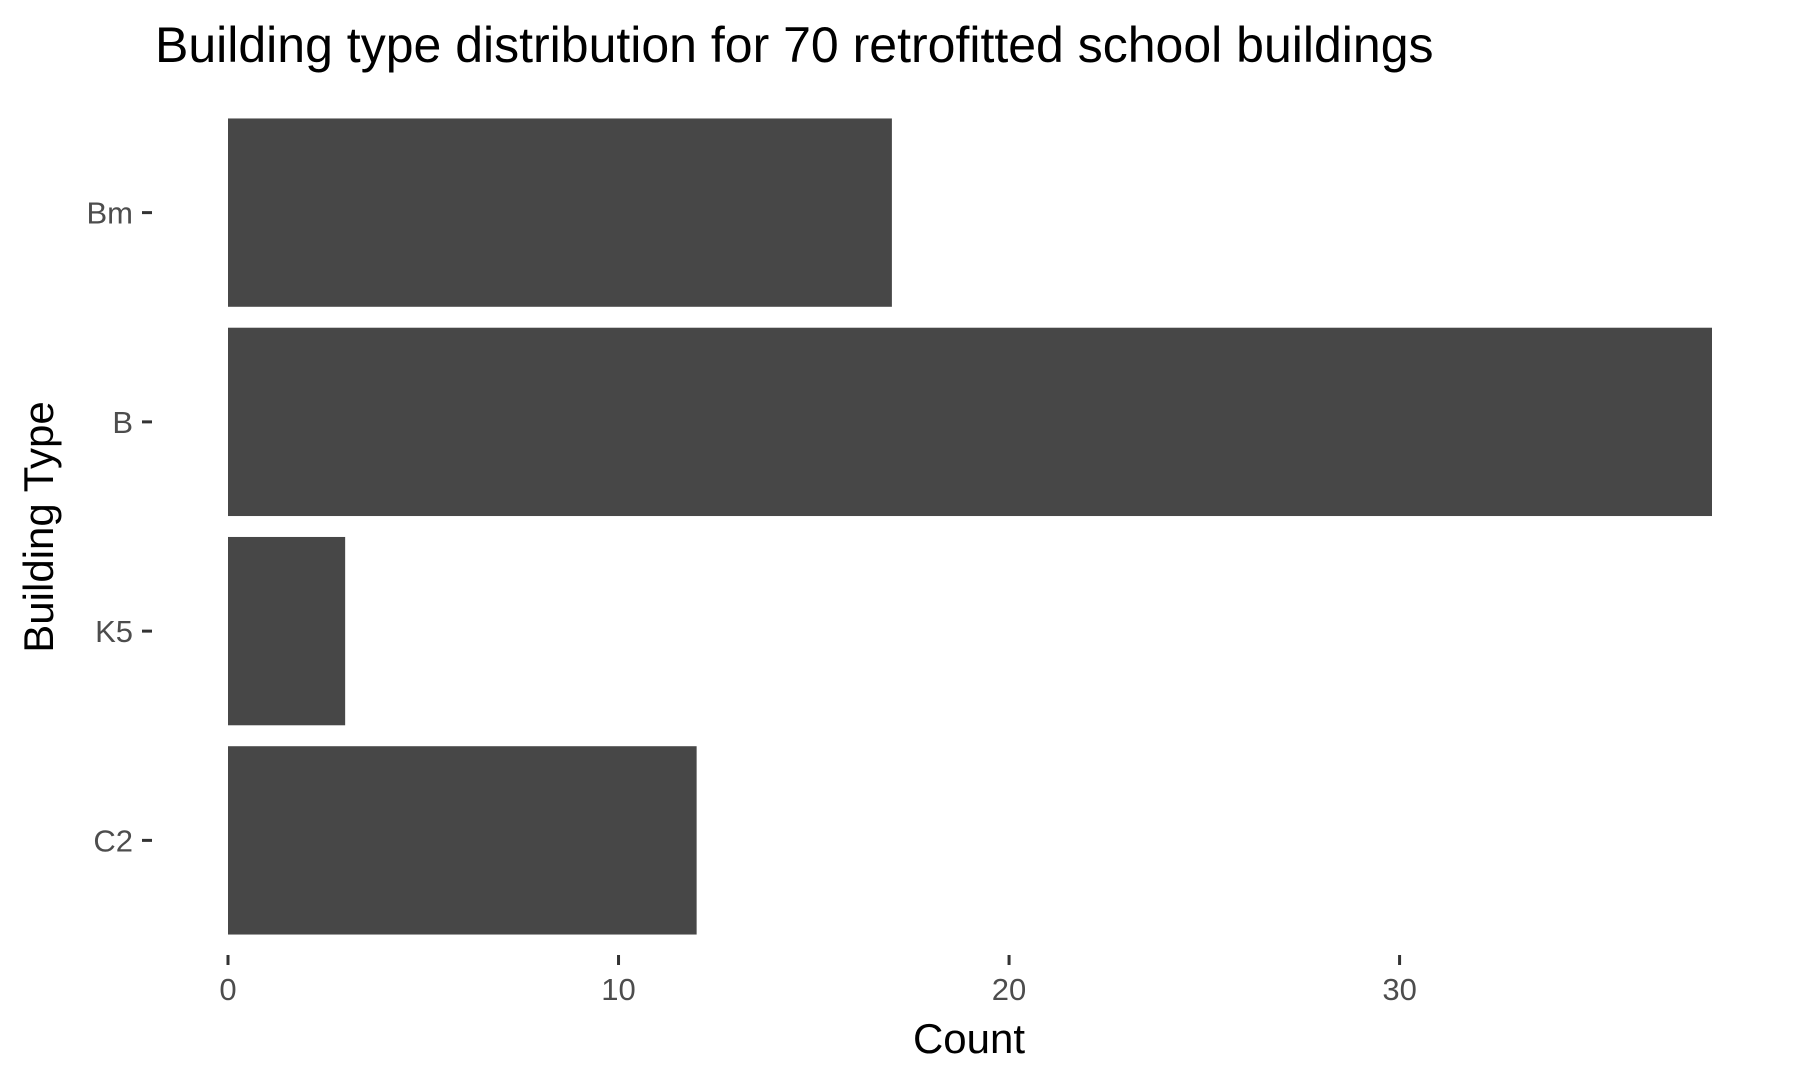  I want to click on y-axis-title: Building Type, so click(38, 526).